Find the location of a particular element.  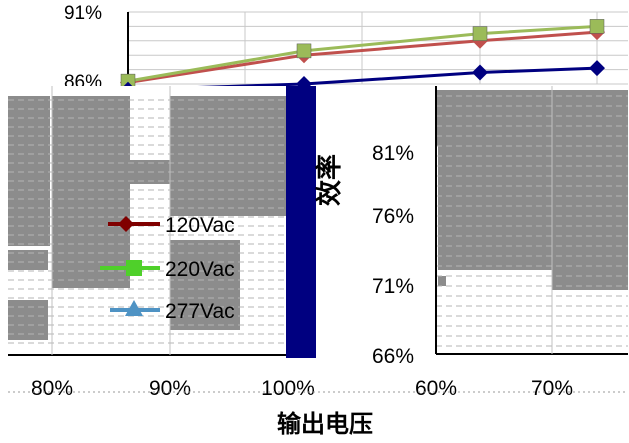

gap-band is located at coordinates (338, 222).